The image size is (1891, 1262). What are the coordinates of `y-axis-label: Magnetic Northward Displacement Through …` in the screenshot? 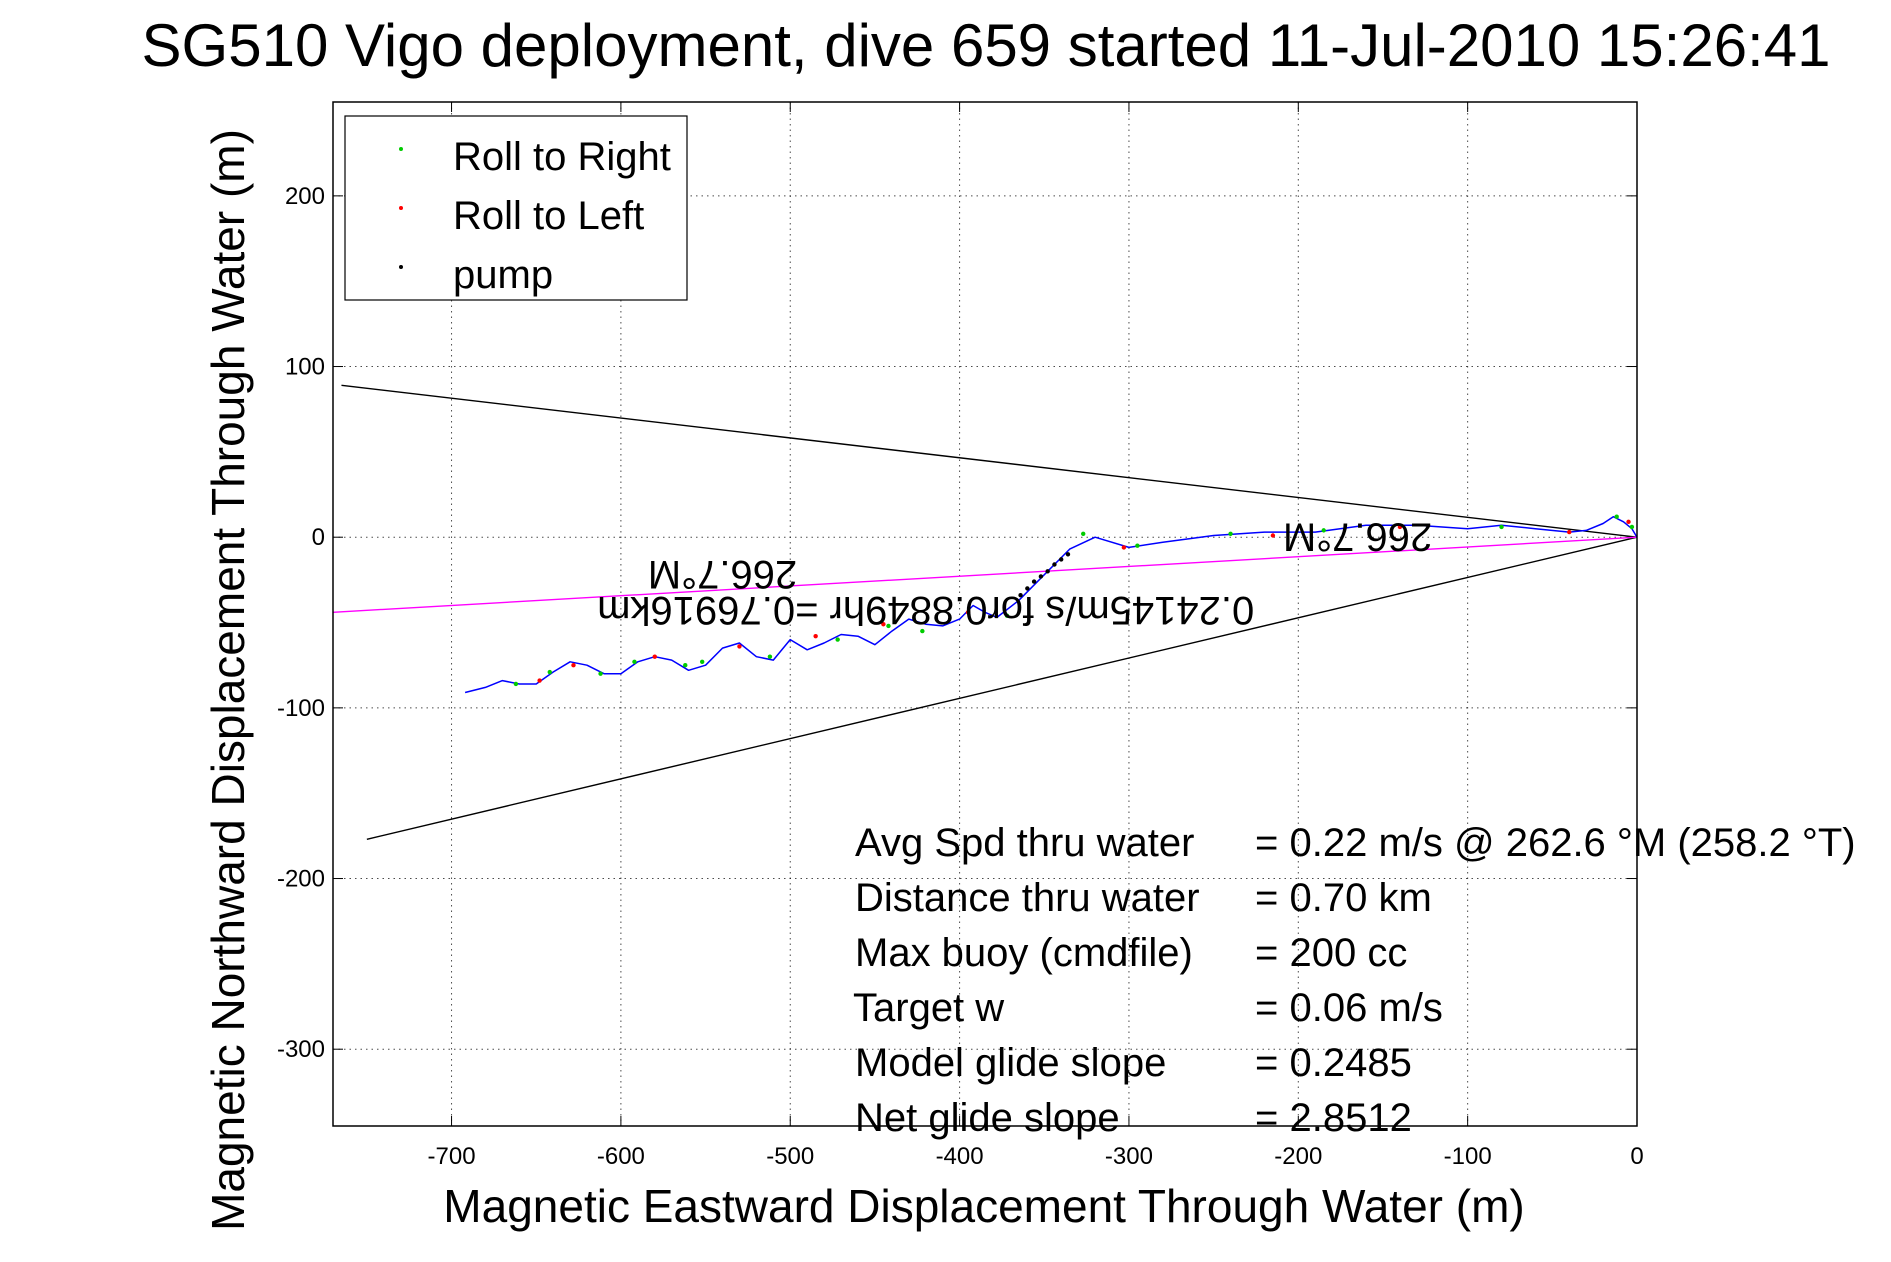 It's located at (228, 680).